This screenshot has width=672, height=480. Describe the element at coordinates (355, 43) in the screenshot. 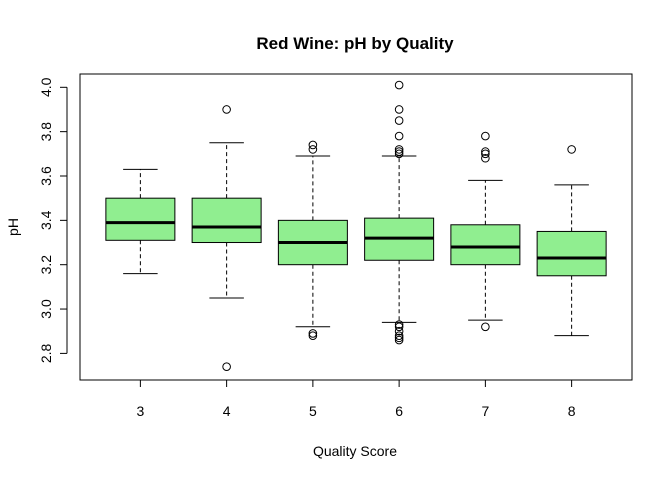

I see `chart-title: Red Wine: pH by Quality` at that location.